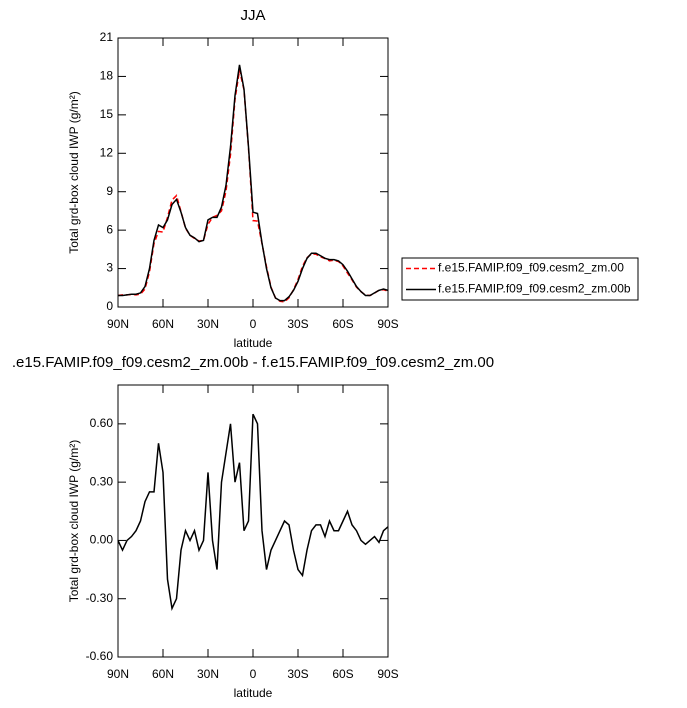 The height and width of the screenshot is (708, 687). I want to click on y-tick-label: 6, so click(109, 229).